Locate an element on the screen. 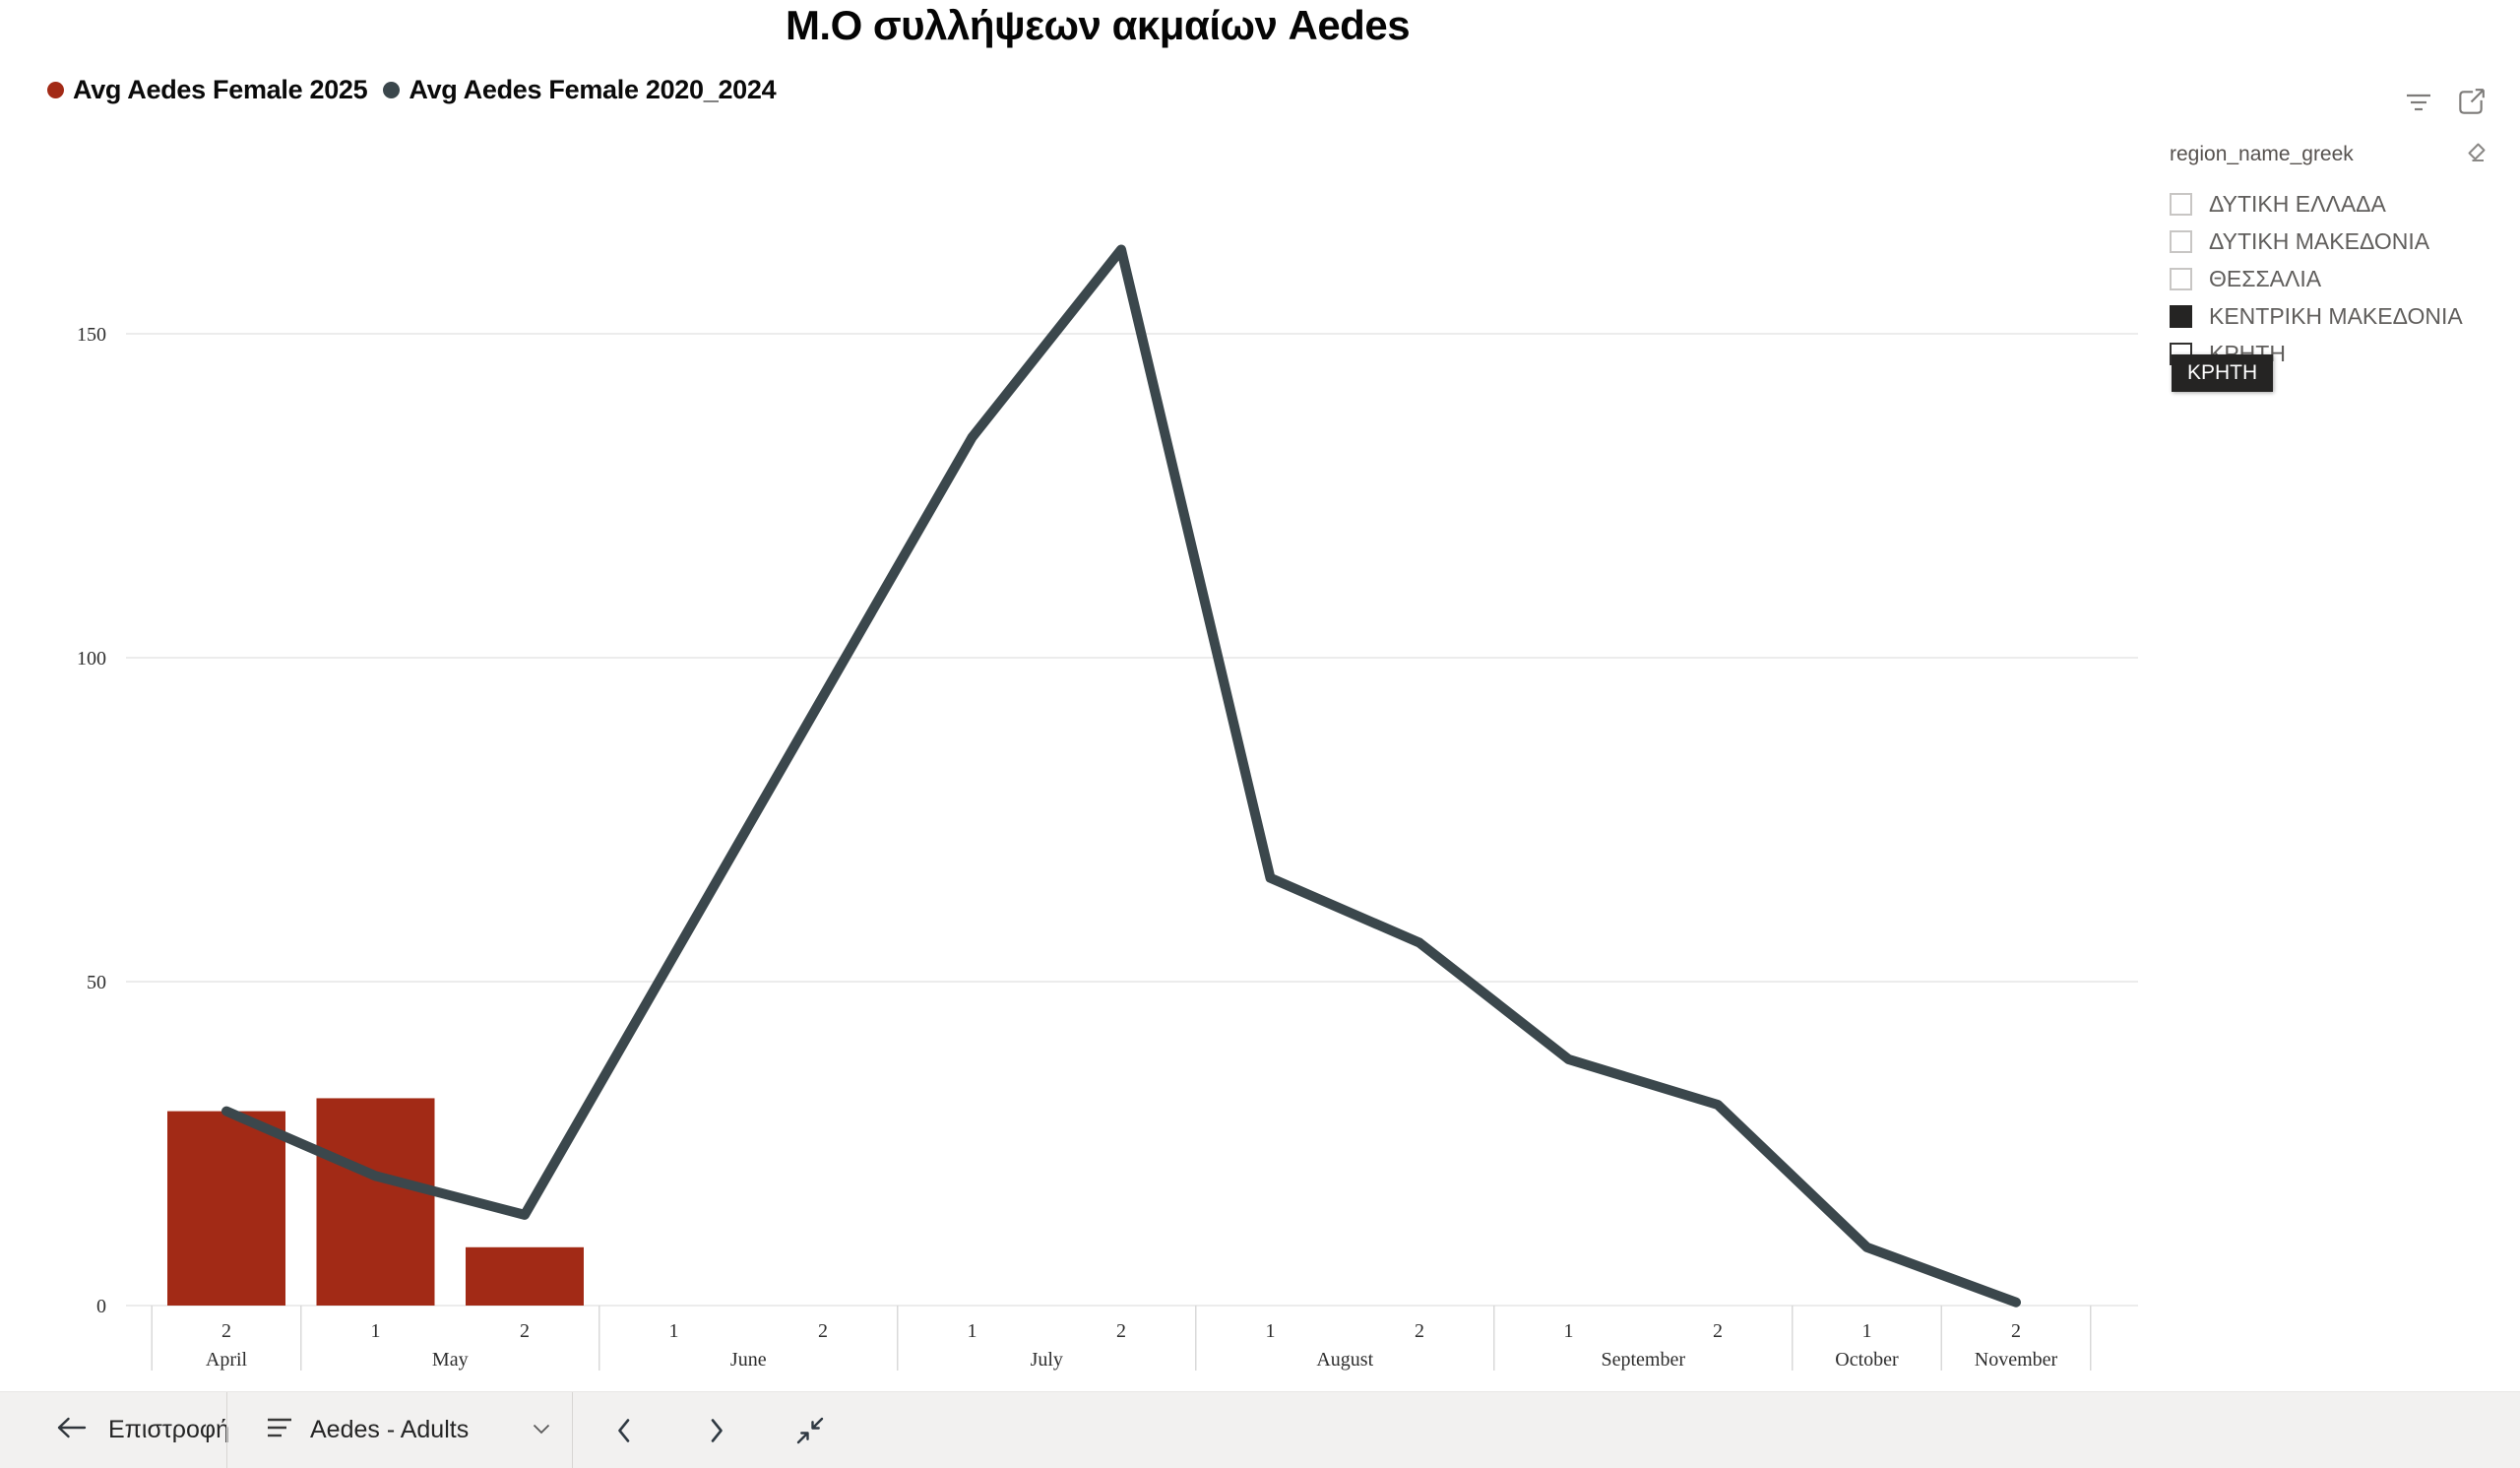 Image resolution: width=2520 pixels, height=1468 pixels. x-month-label: August is located at coordinates (1344, 1360).